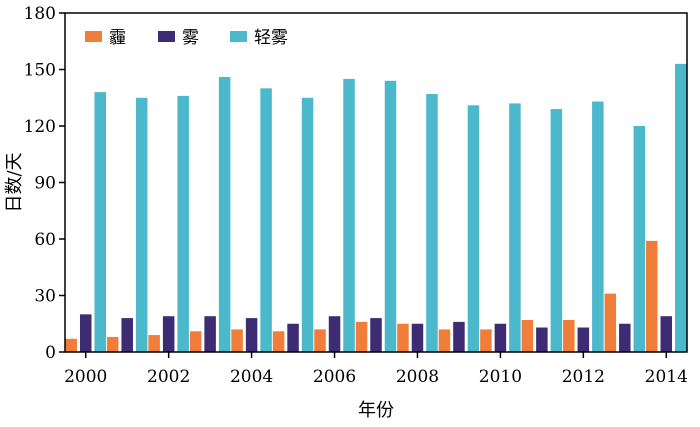 This screenshot has width=700, height=427. I want to click on bar-2013-霾, so click(610, 322).